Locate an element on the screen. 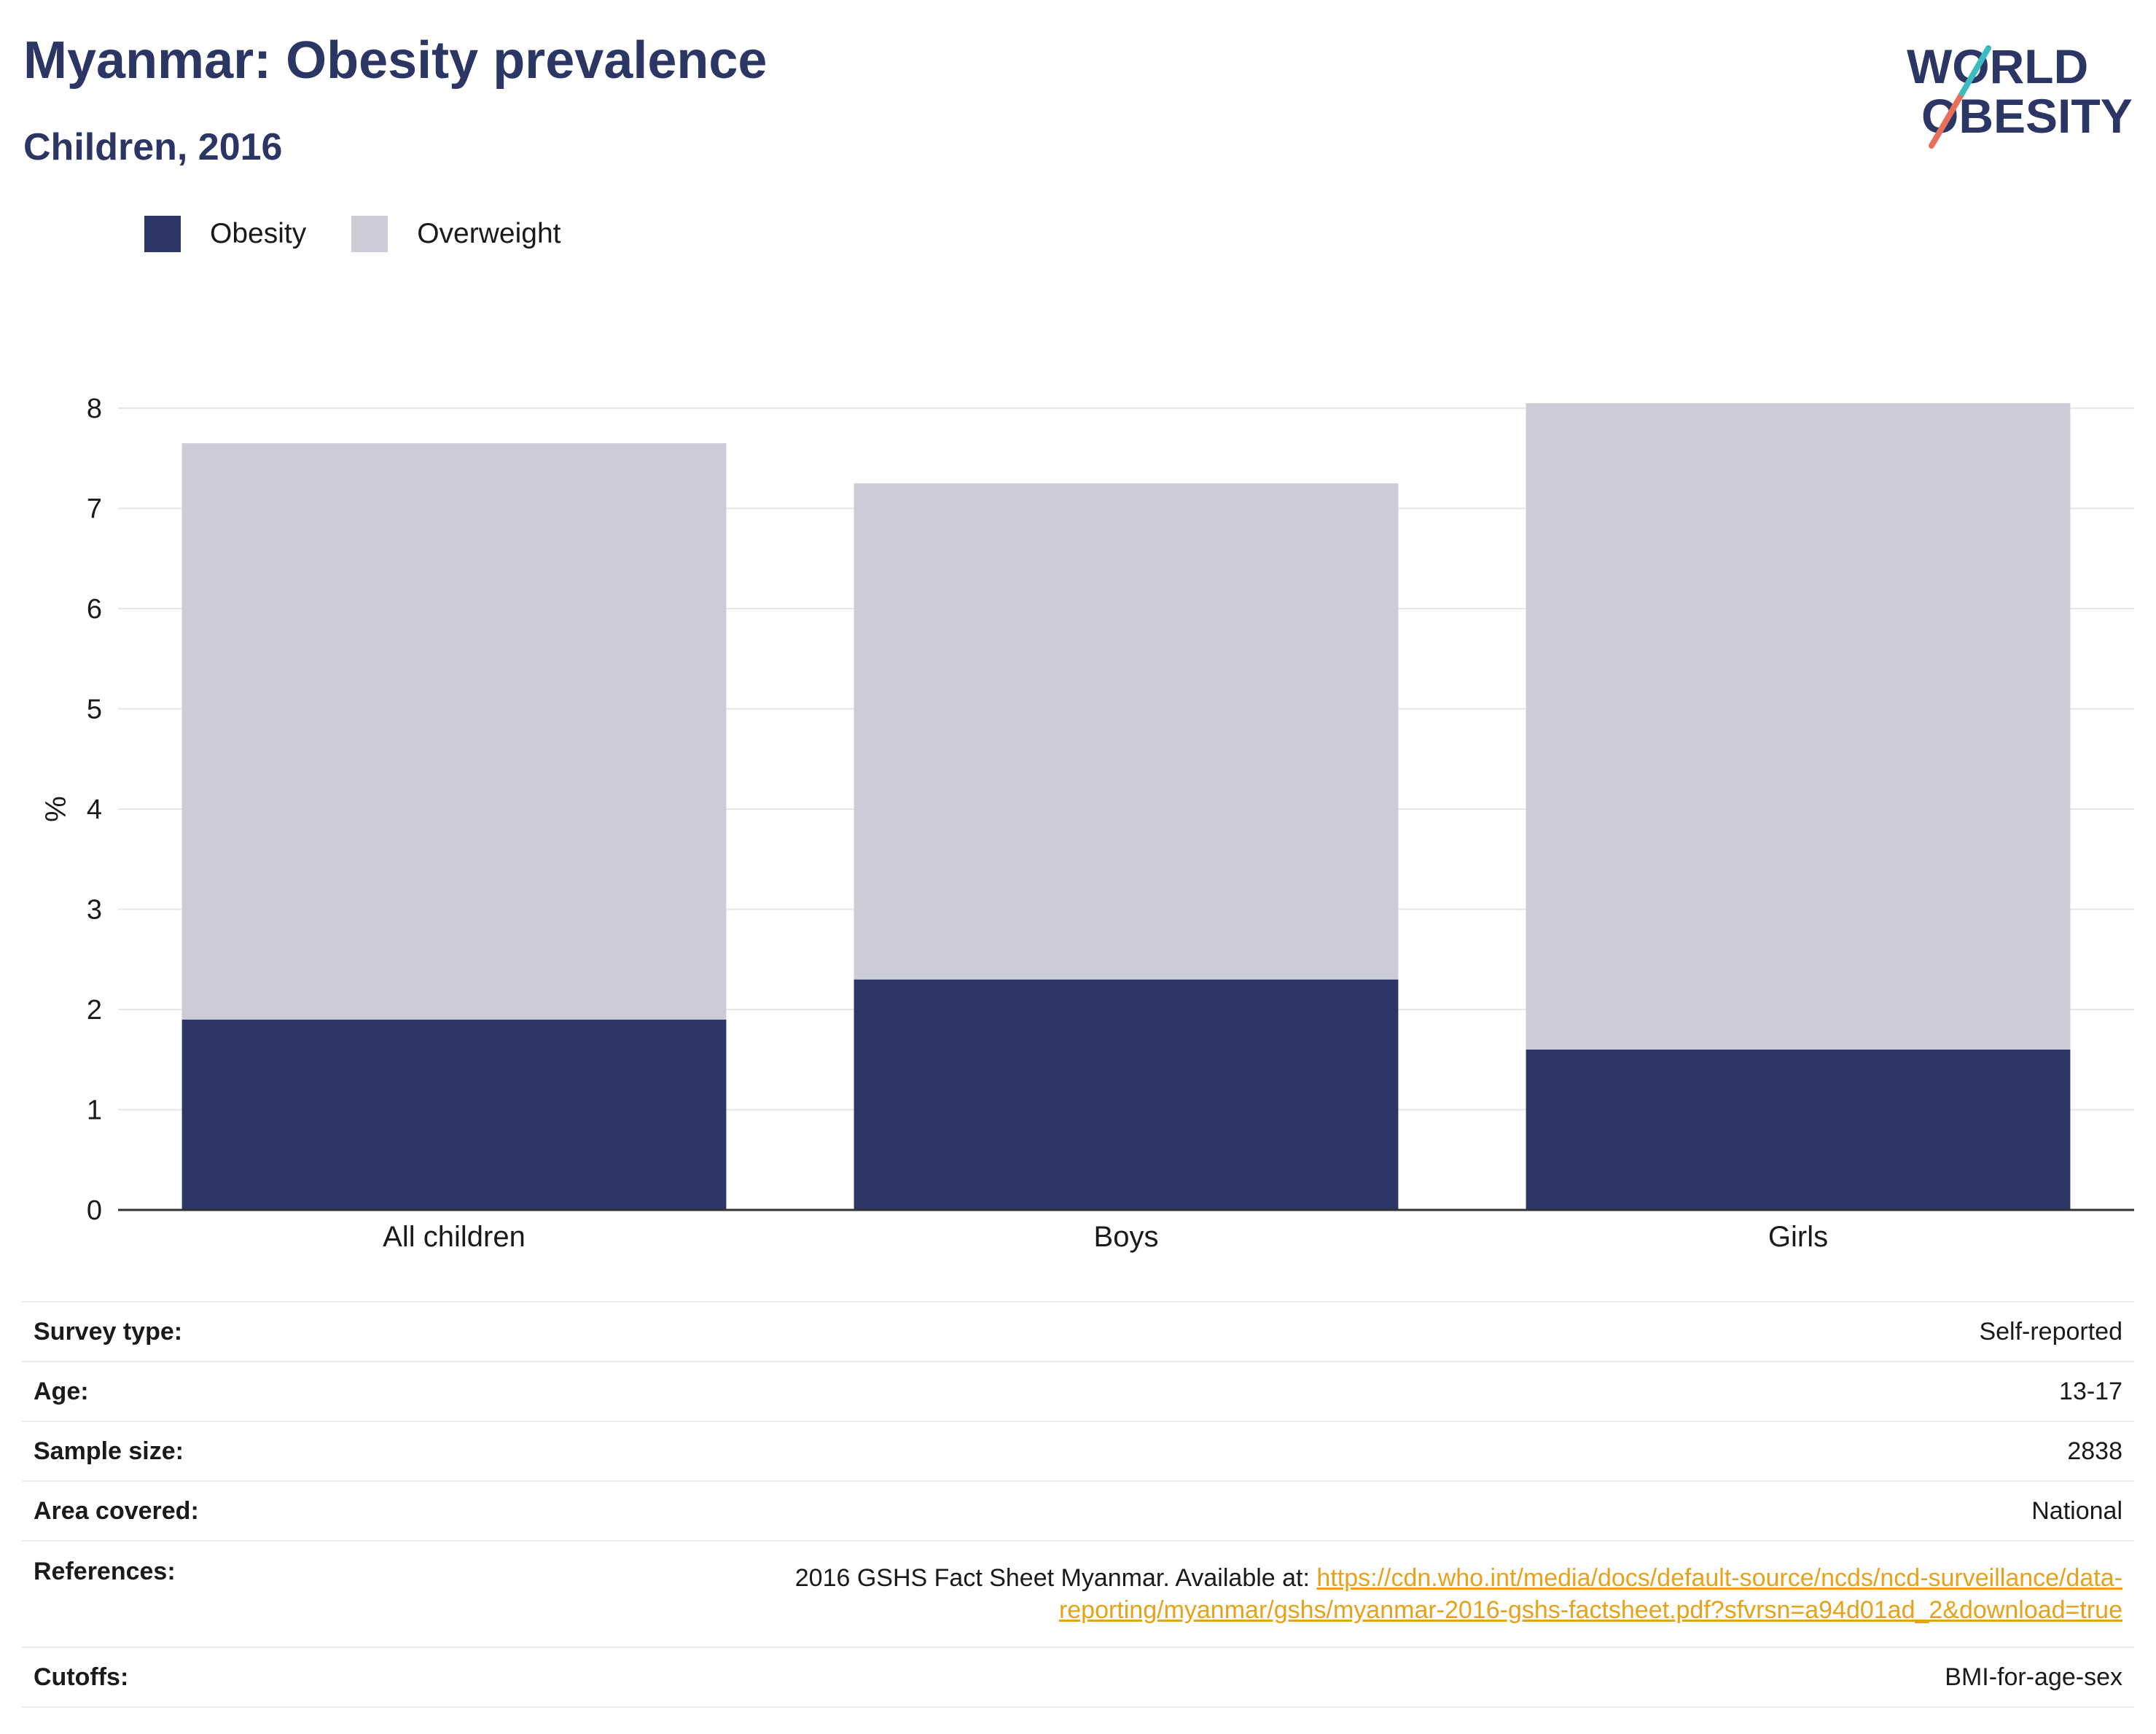  legend-swatch-overweight is located at coordinates (370, 234).